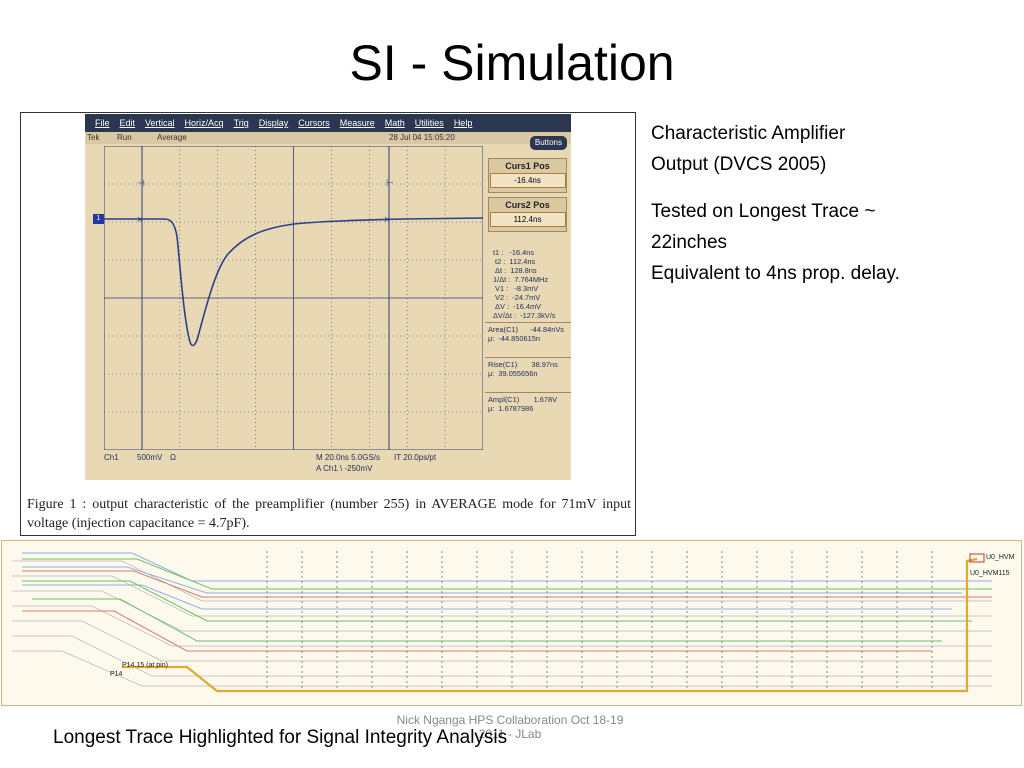  What do you see at coordinates (990, 573) in the screenshot?
I see `pcb-label-right-small: U0_HVM115` at bounding box center [990, 573].